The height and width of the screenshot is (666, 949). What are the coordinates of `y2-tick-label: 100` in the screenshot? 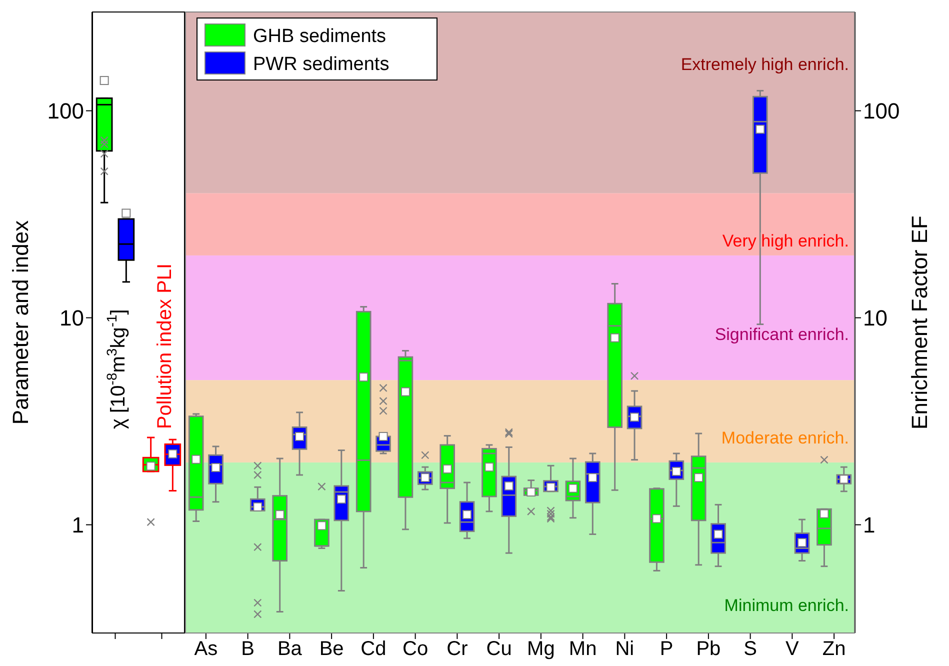 It's located at (881, 111).